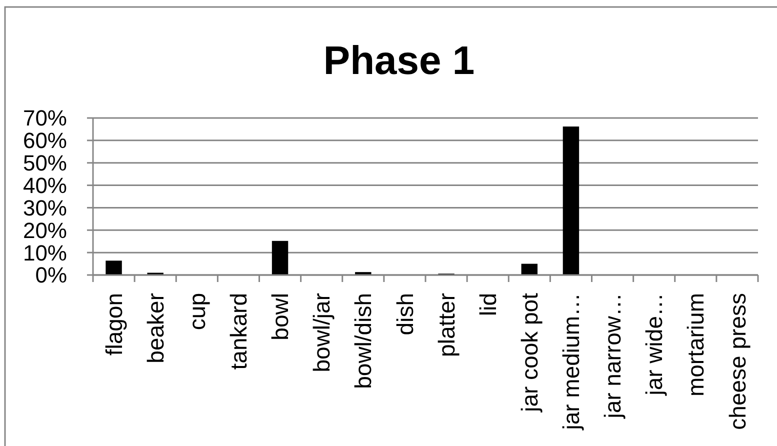 The height and width of the screenshot is (446, 777). What do you see at coordinates (487, 304) in the screenshot?
I see `x-tick-label: lid` at bounding box center [487, 304].